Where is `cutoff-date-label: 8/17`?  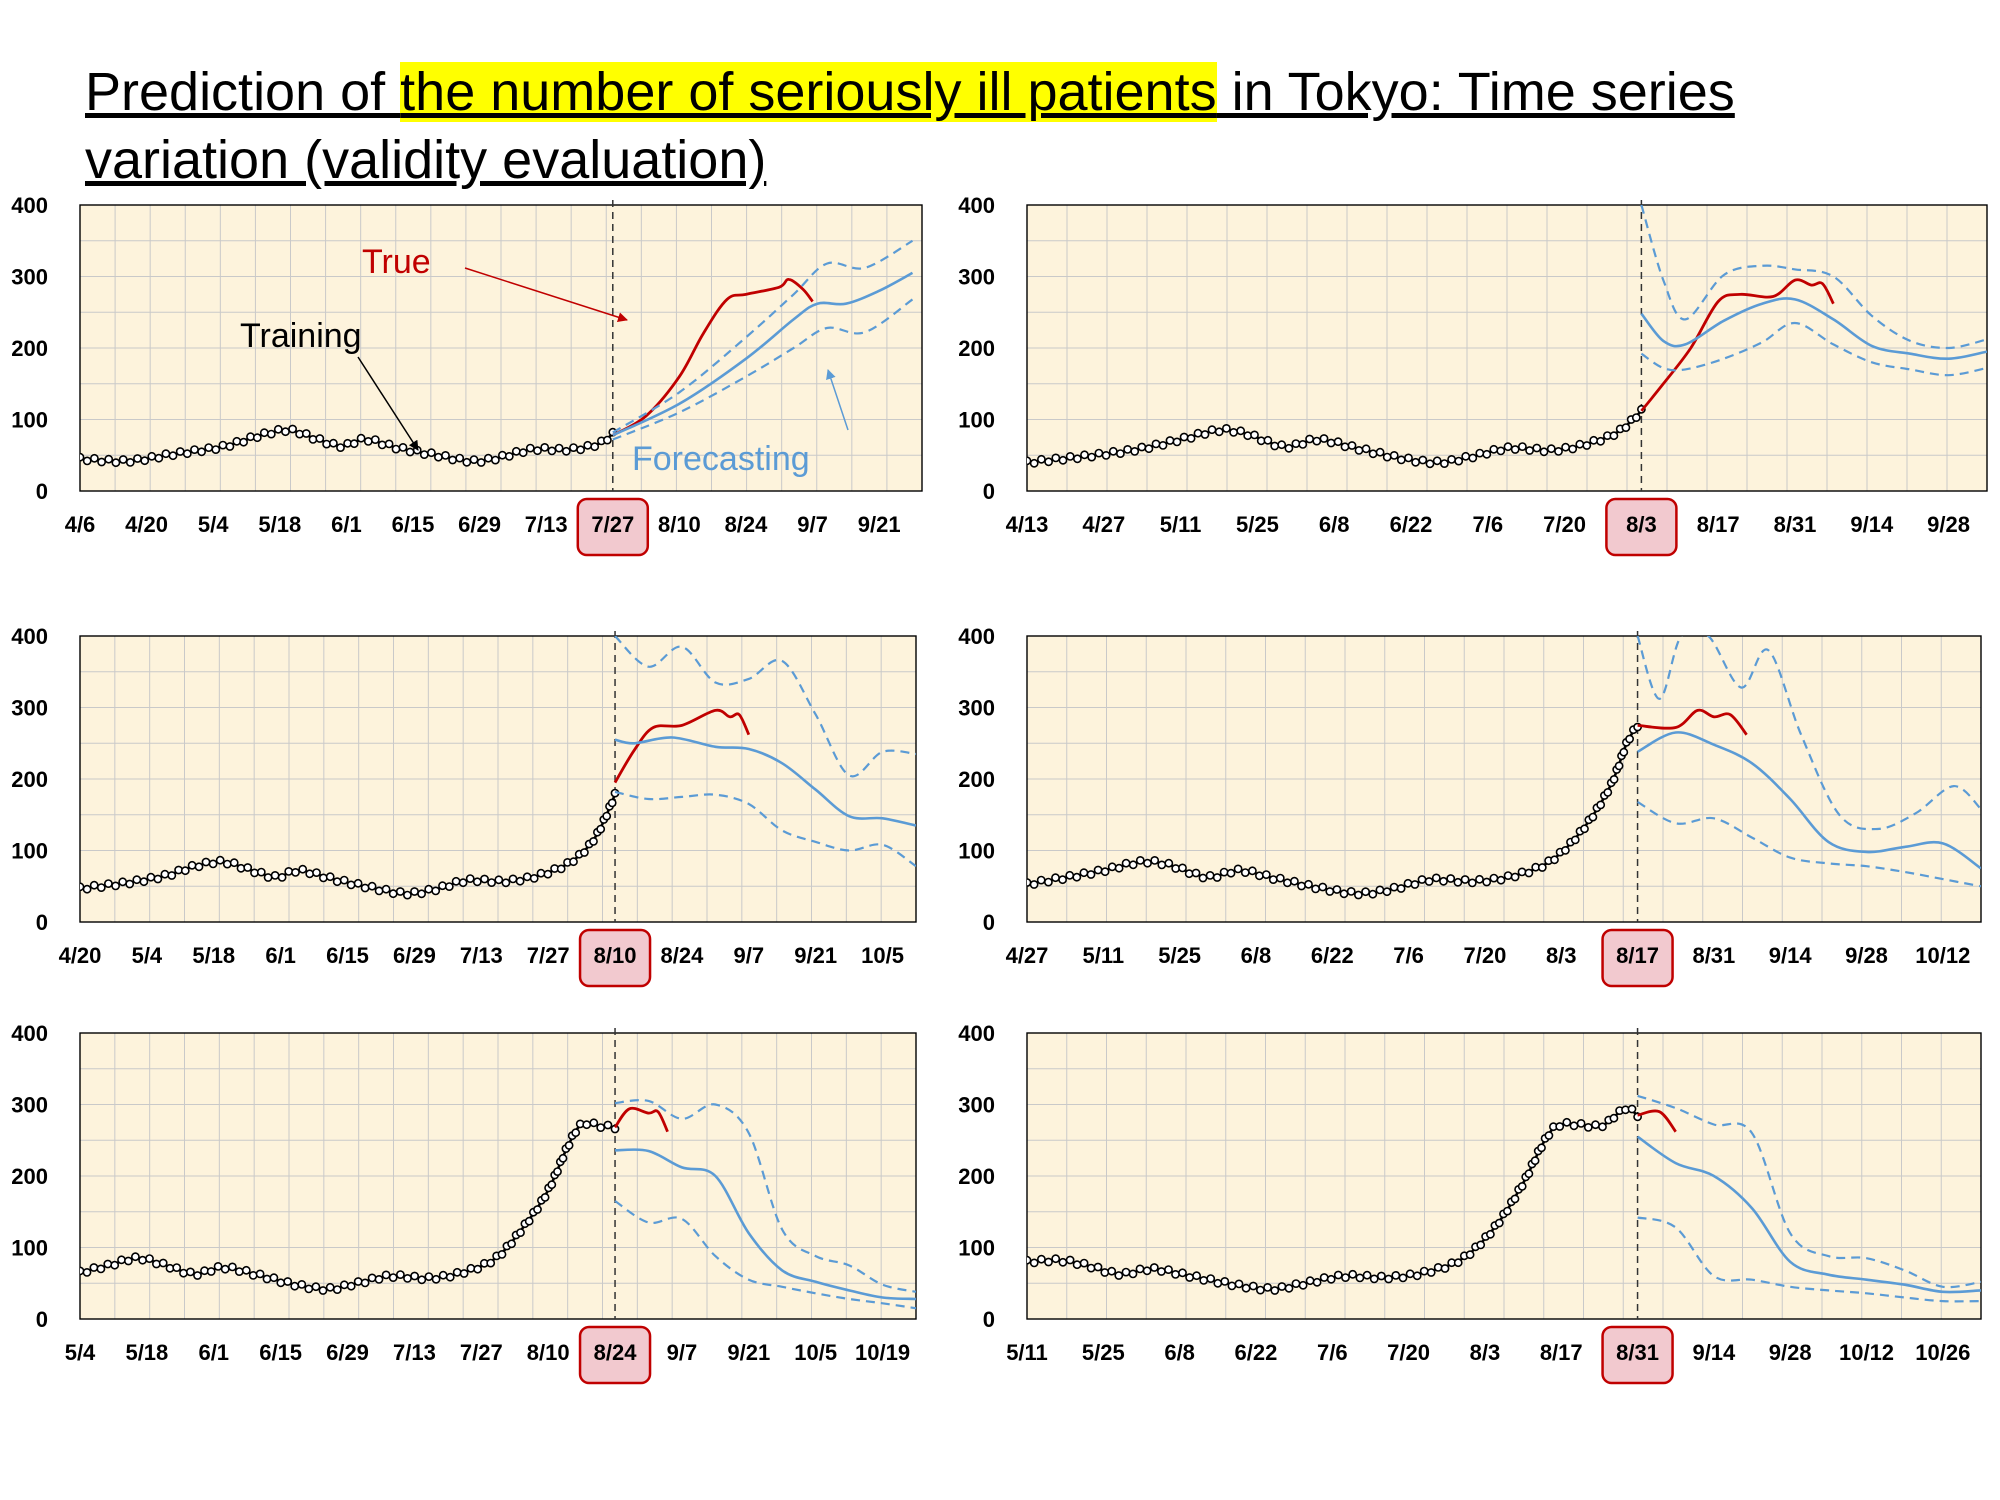
cutoff-date-label: 8/17 is located at coordinates (1637, 955).